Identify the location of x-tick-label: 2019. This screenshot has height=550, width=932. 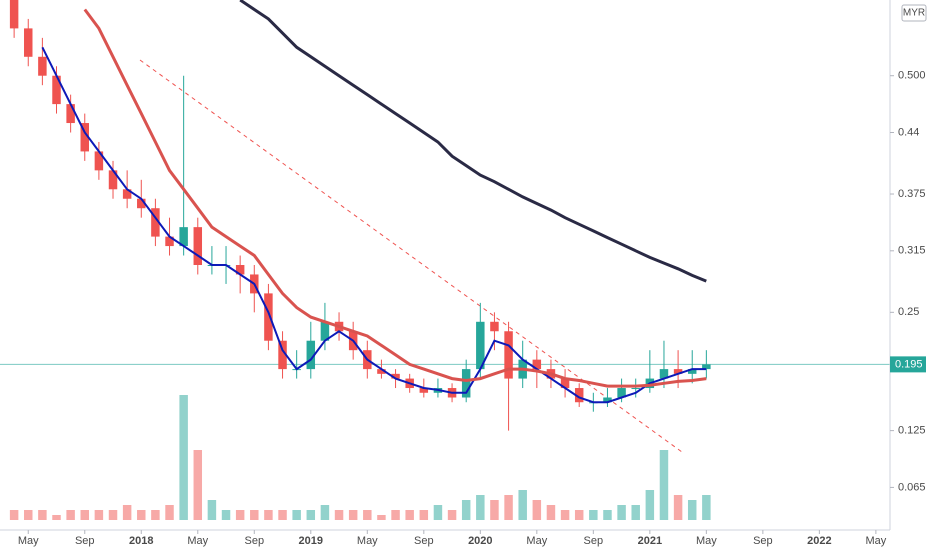
(311, 541).